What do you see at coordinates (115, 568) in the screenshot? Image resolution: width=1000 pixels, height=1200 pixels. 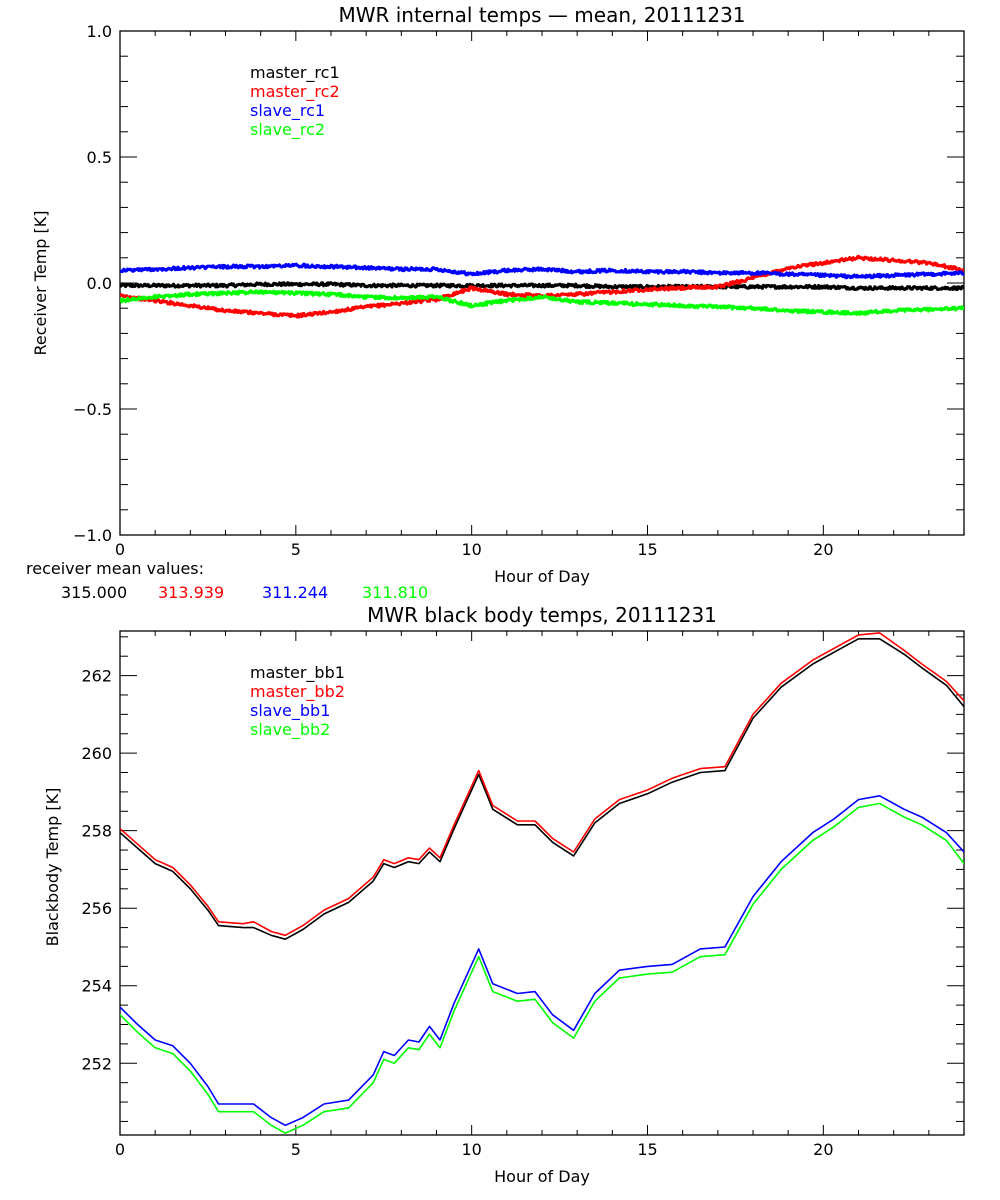 I see `receiver-mean-label: receiver mean values:` at bounding box center [115, 568].